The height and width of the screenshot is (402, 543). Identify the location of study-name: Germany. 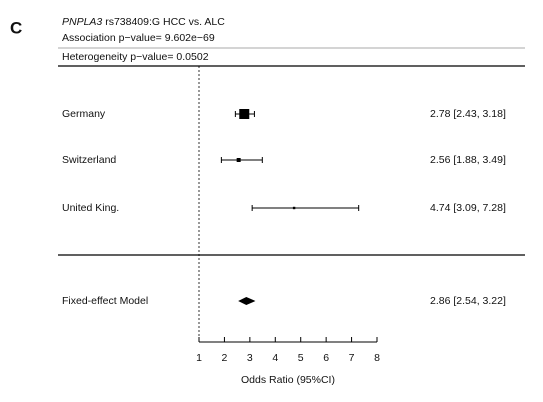
(84, 114).